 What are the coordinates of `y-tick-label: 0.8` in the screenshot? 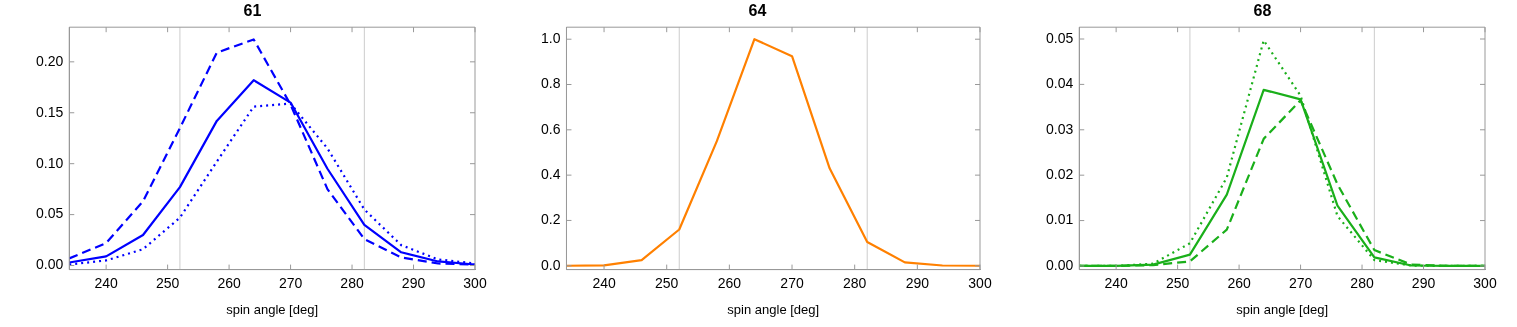 It's located at (550, 83).